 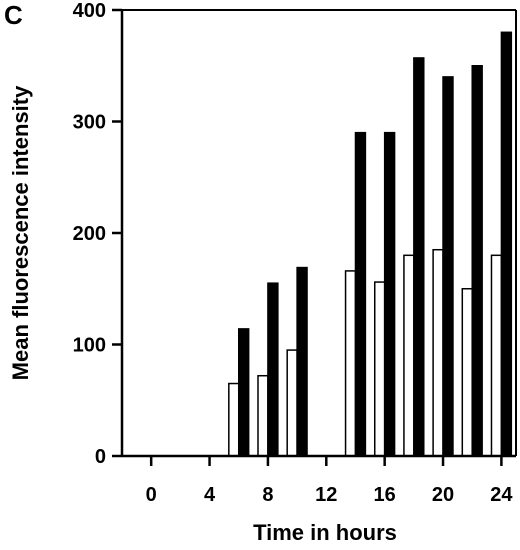 I want to click on y-tick-label-200: 200, so click(x=89, y=234).